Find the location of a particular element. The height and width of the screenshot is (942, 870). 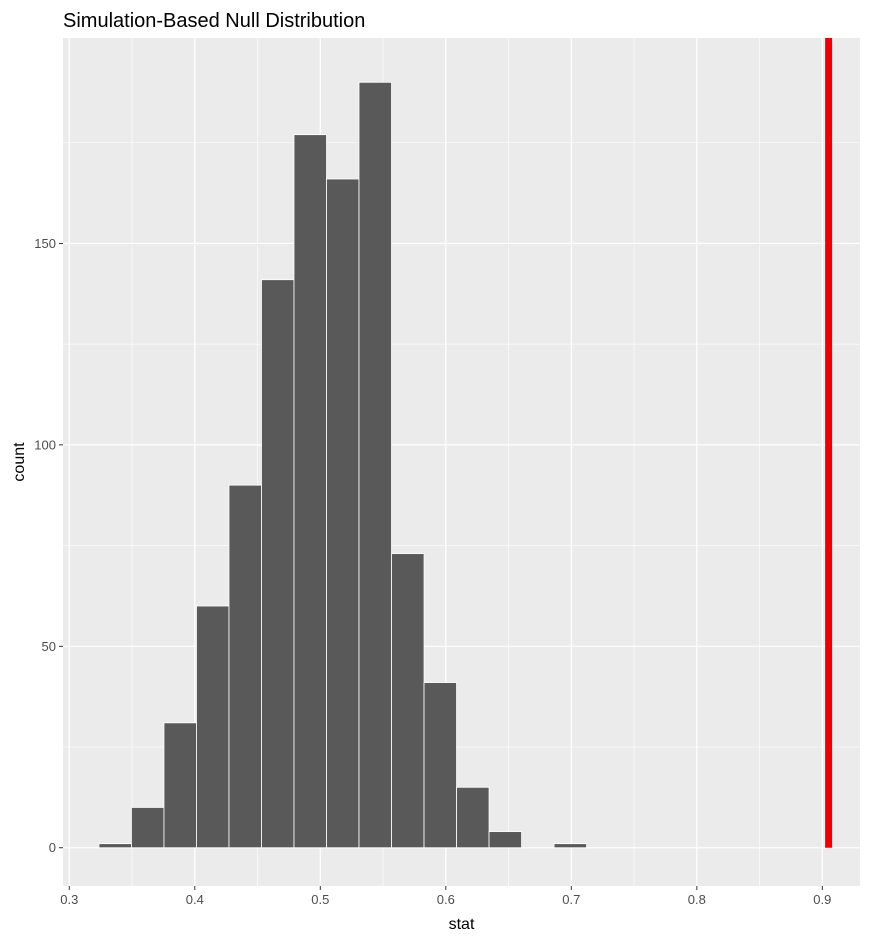

y-axis: 0 50 100 150 is located at coordinates (48, 545).